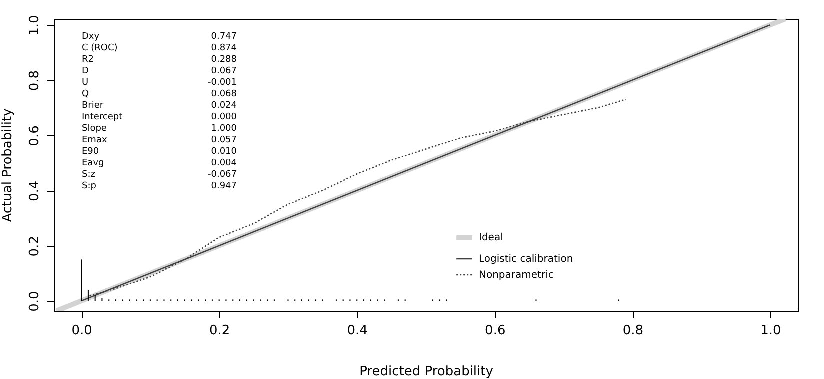 This screenshot has width=824, height=379. What do you see at coordinates (8, 165) in the screenshot?
I see `y-axis-title: Actual Probability` at bounding box center [8, 165].